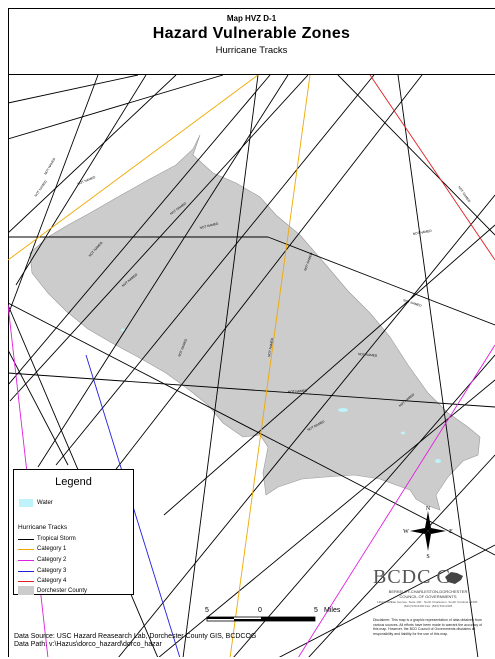 The image size is (495, 659). What do you see at coordinates (52, 581) in the screenshot?
I see `legend-item-category-4: Category 4` at bounding box center [52, 581].